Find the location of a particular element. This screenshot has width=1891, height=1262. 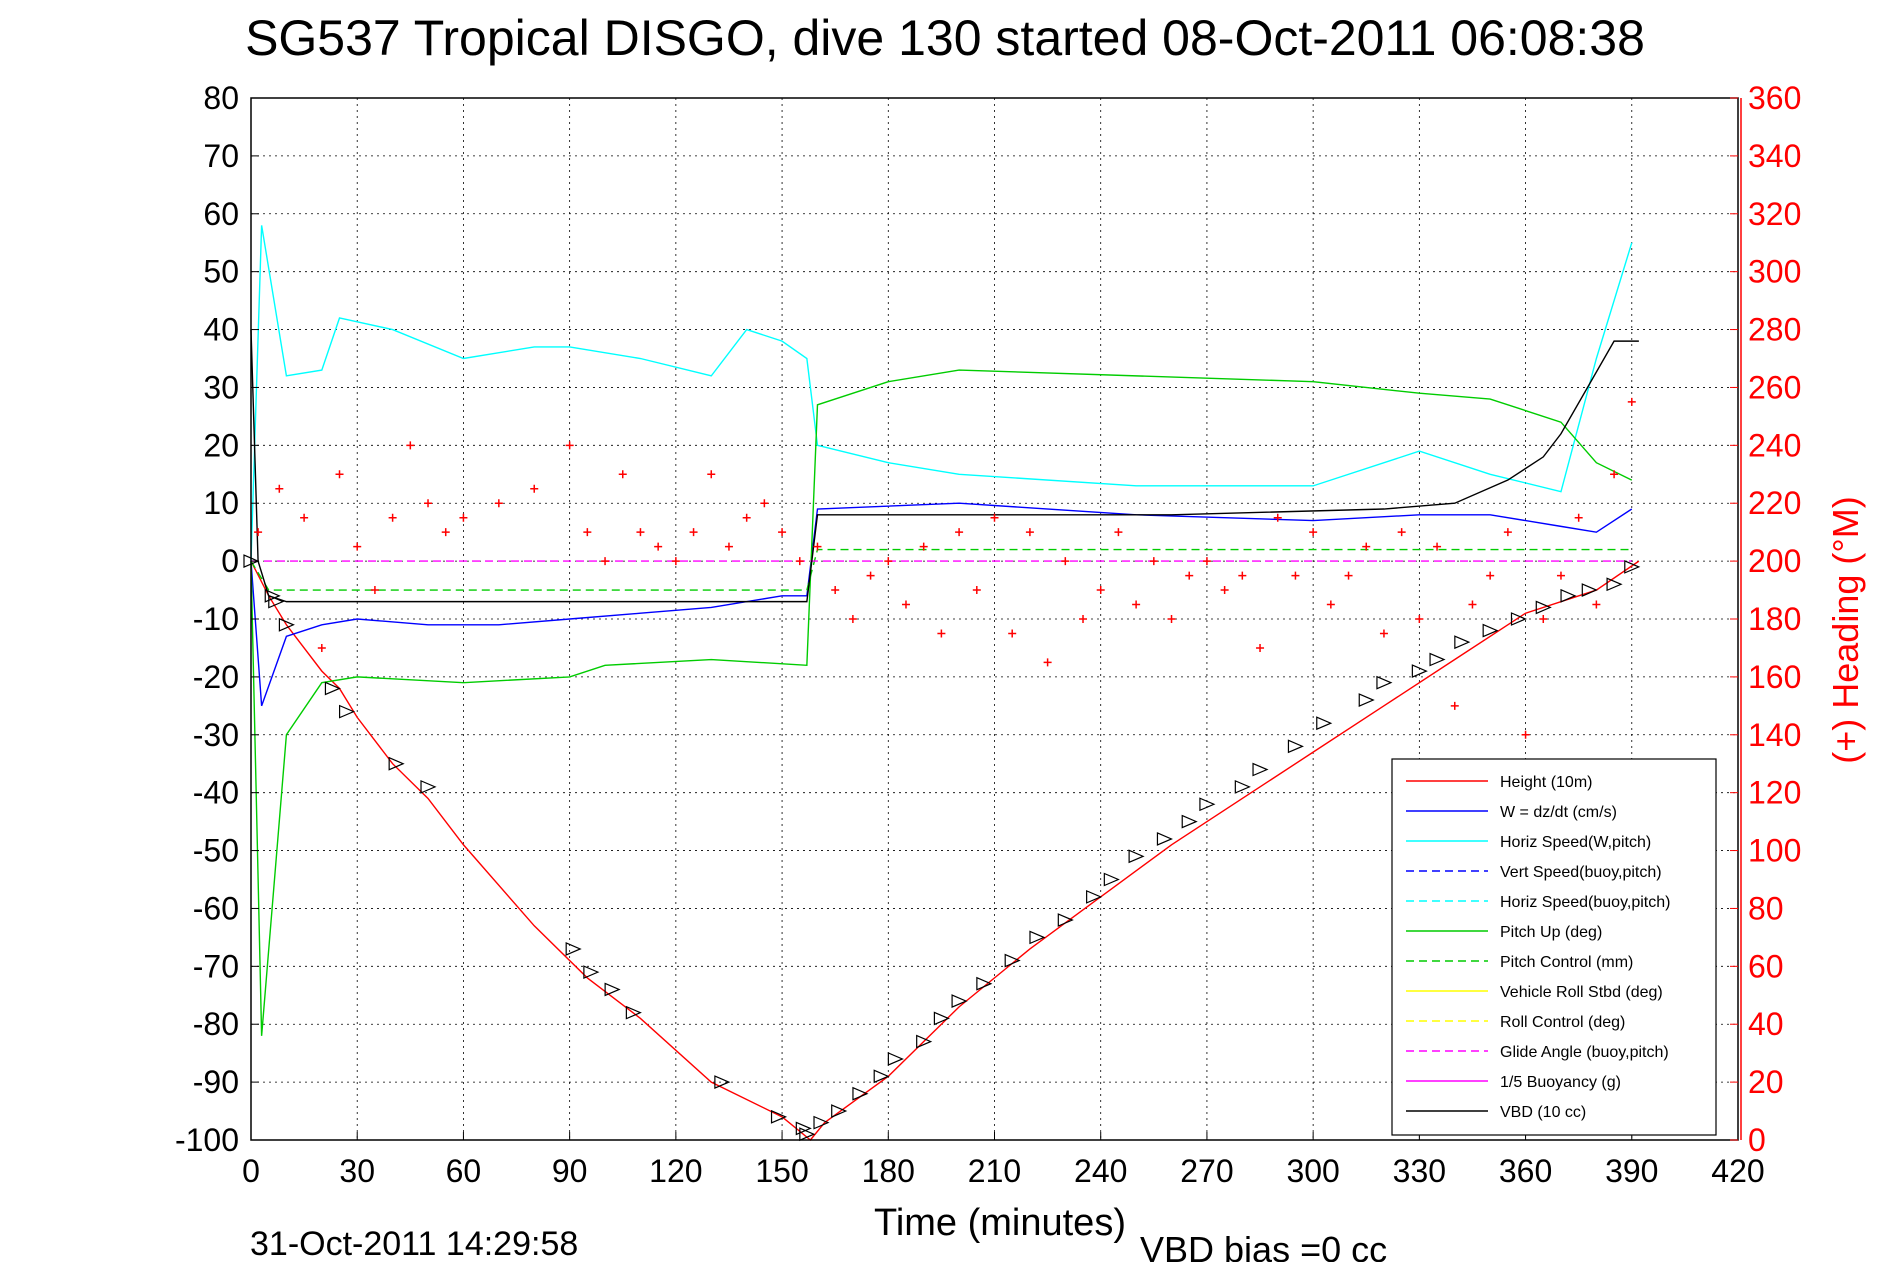

legend-box is located at coordinates (1554, 947).